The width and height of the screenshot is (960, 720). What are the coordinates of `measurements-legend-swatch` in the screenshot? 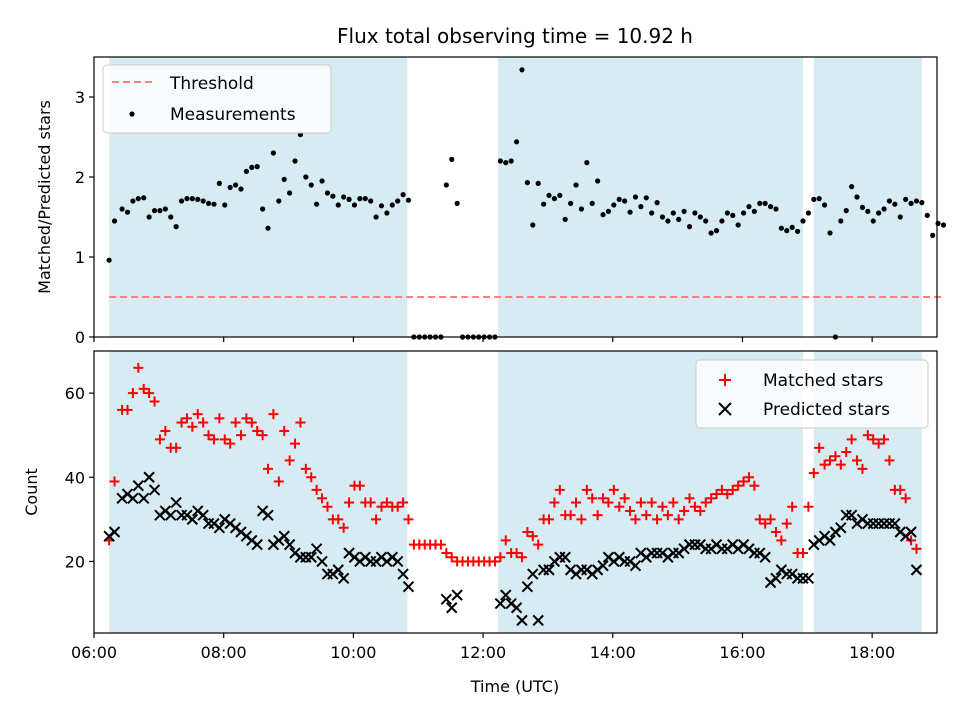 It's located at (132, 114).